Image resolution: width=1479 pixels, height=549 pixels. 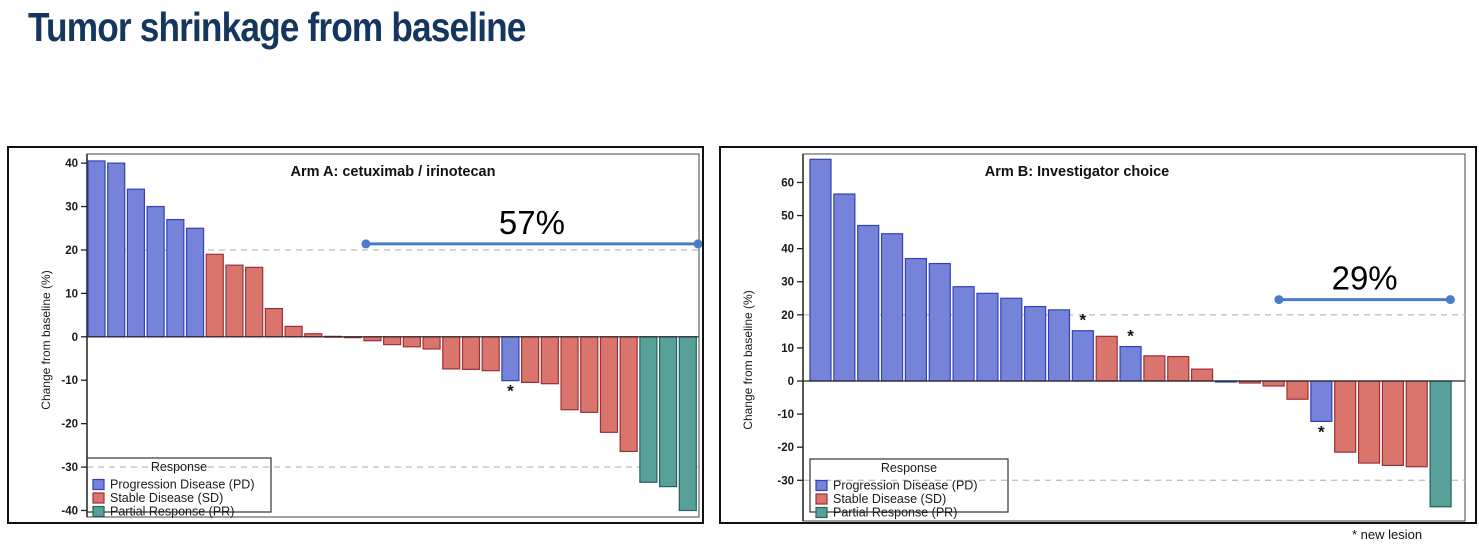 What do you see at coordinates (787, 217) in the screenshot?
I see `y-tick-label: 50` at bounding box center [787, 217].